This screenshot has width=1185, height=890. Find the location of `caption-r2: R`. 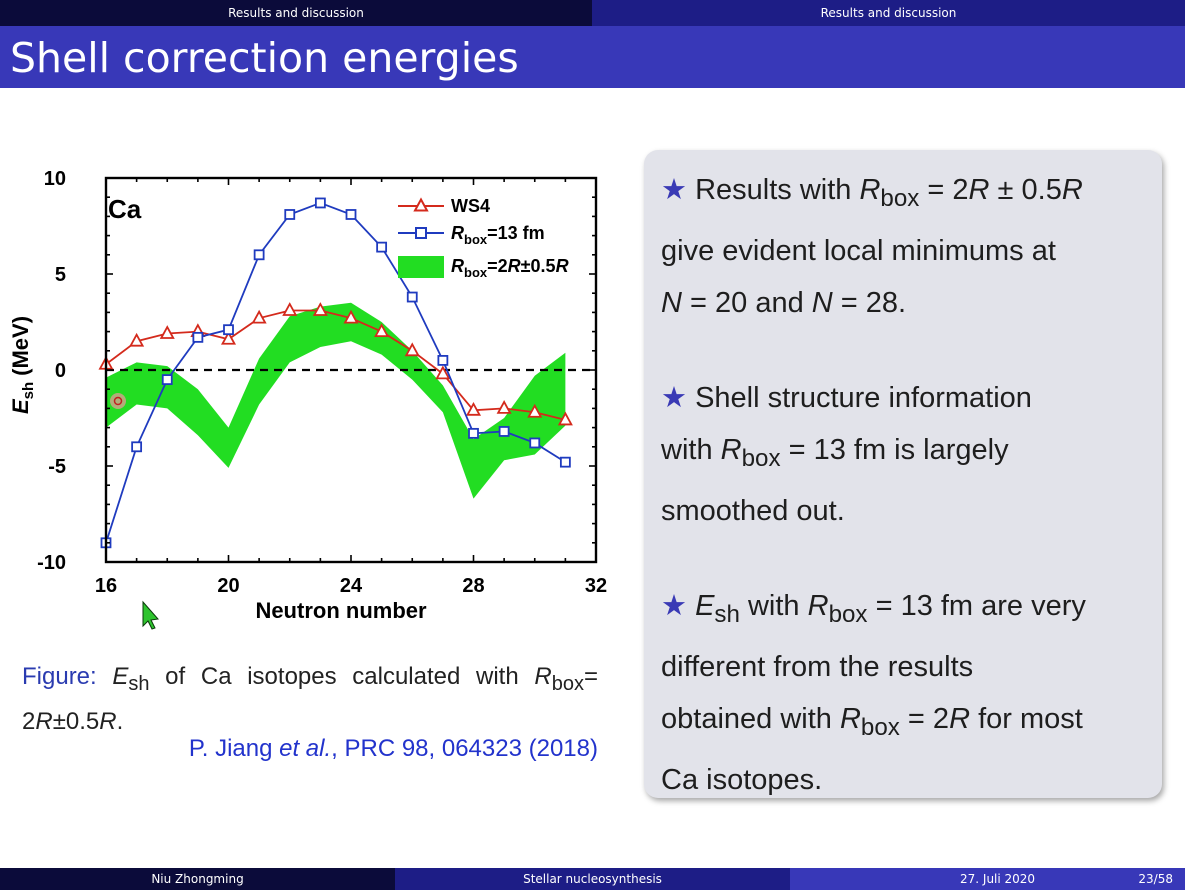

caption-r2: R is located at coordinates (44, 721).